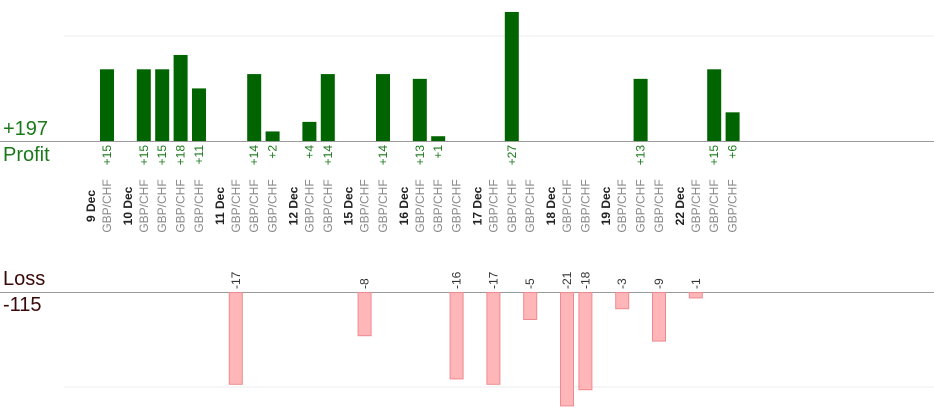 This screenshot has width=934, height=420. What do you see at coordinates (220, 206) in the screenshot?
I see `date-label: 11 Dec` at bounding box center [220, 206].